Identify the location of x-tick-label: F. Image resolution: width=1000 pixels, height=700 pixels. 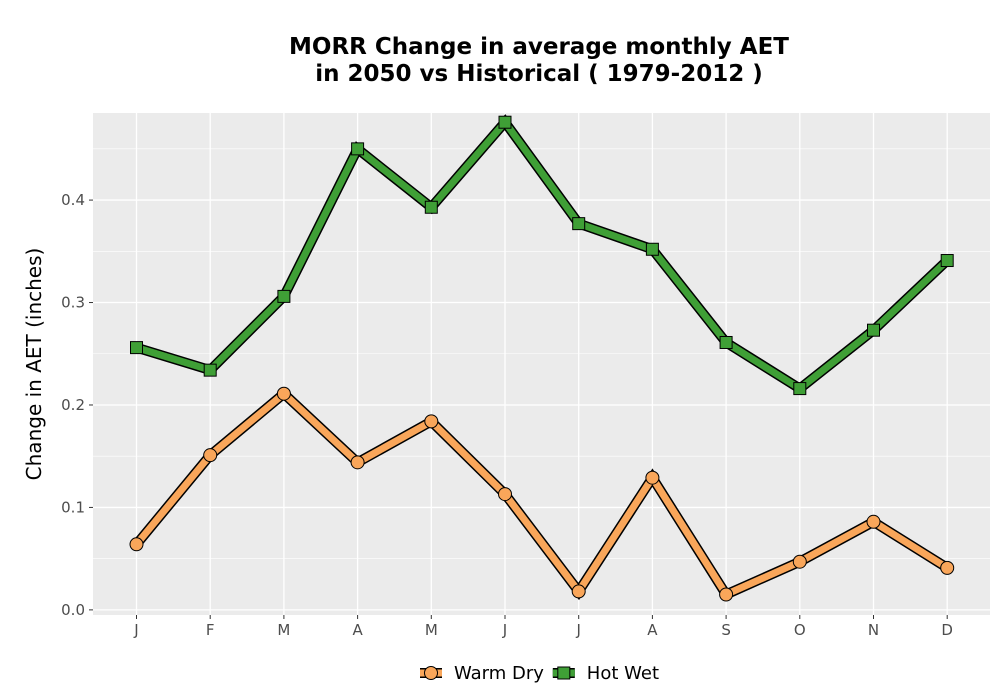
(210, 630).